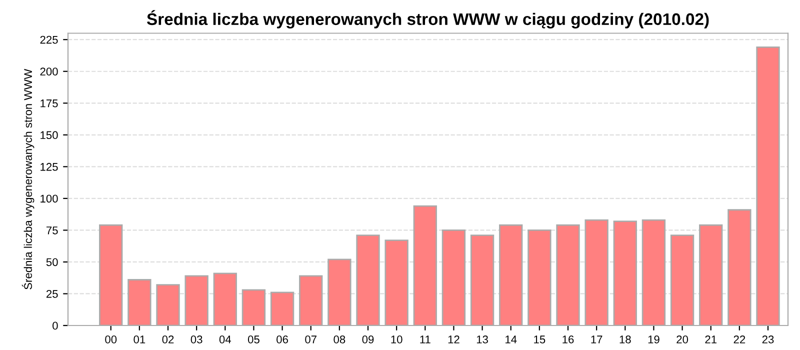  I want to click on x-tick-label: 03, so click(196, 340).